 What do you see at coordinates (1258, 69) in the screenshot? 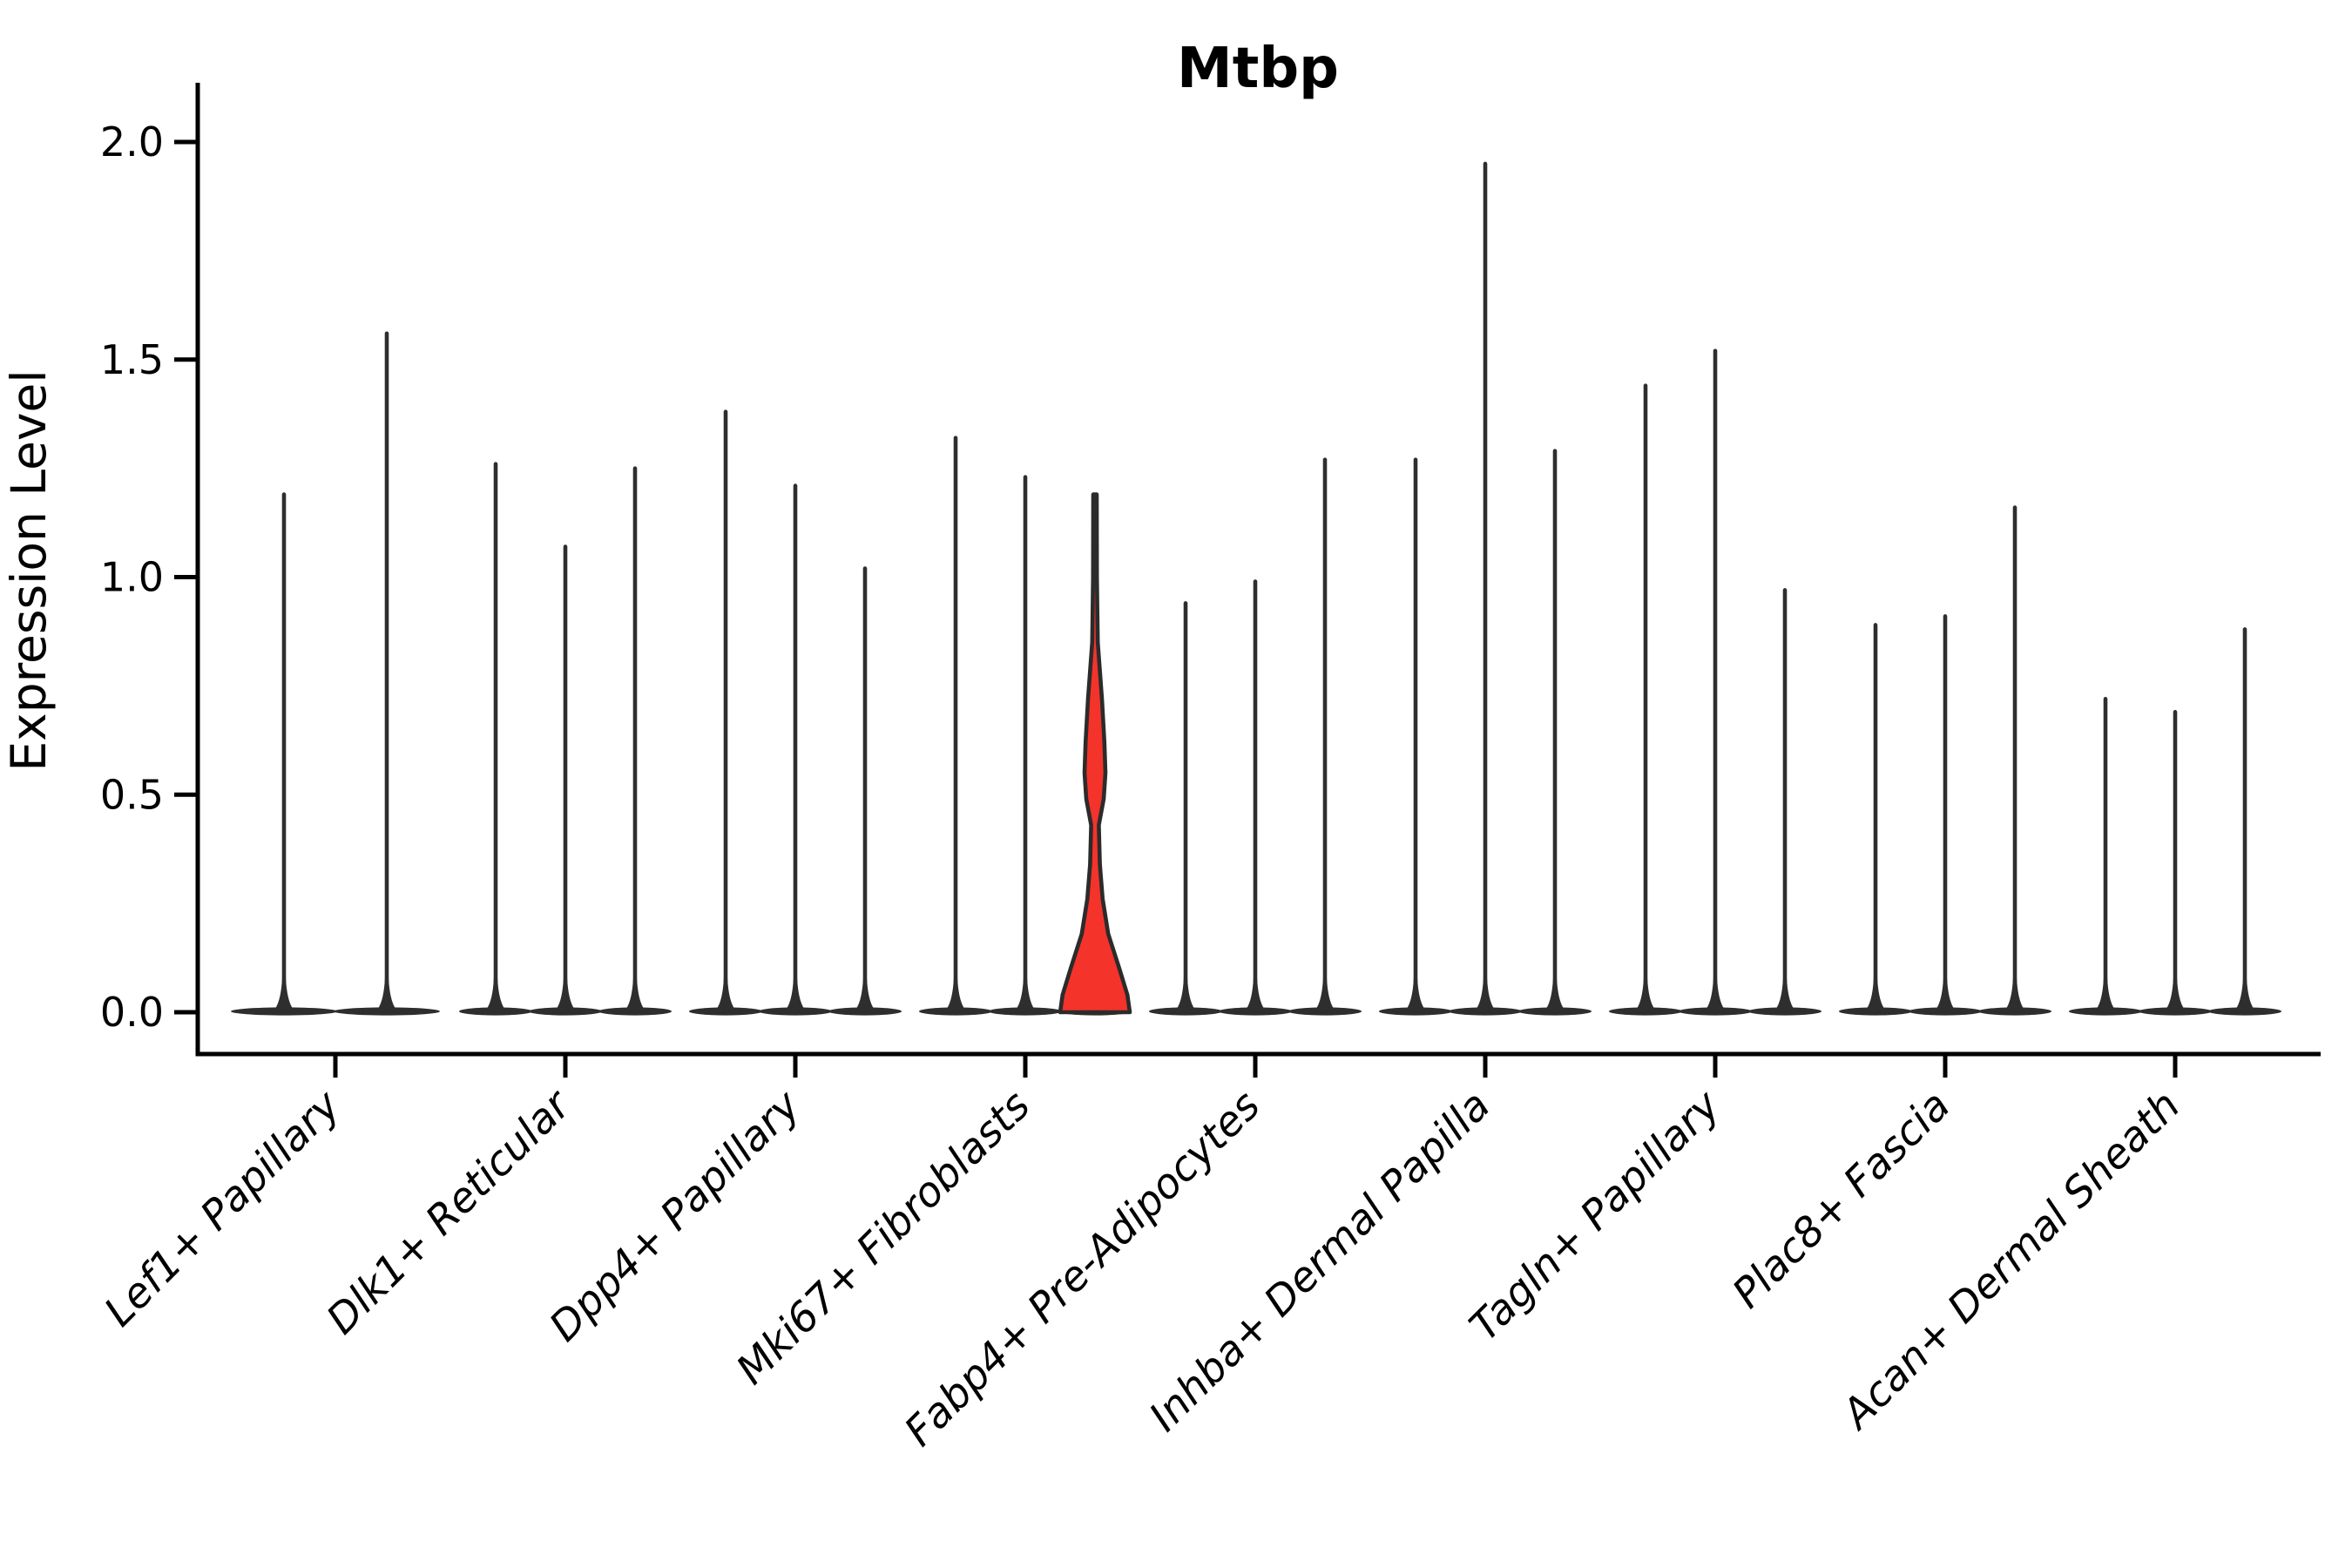
I see `chart-title: Mtbp` at bounding box center [1258, 69].